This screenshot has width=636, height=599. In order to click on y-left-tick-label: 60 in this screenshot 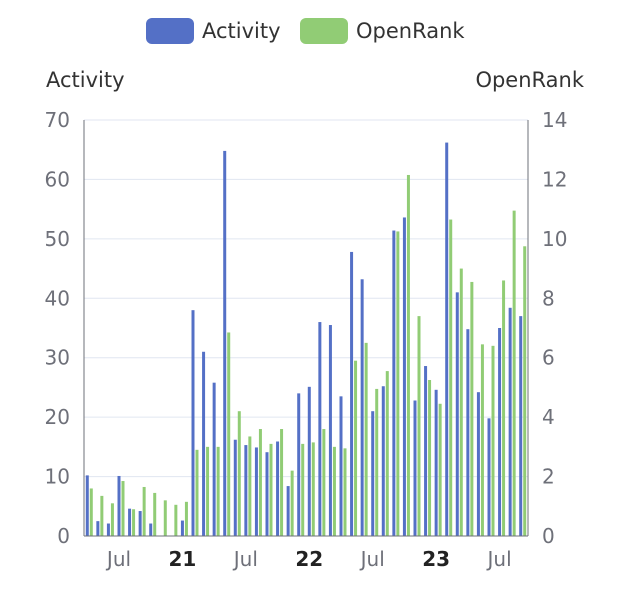, I will do `click(57, 179)`.